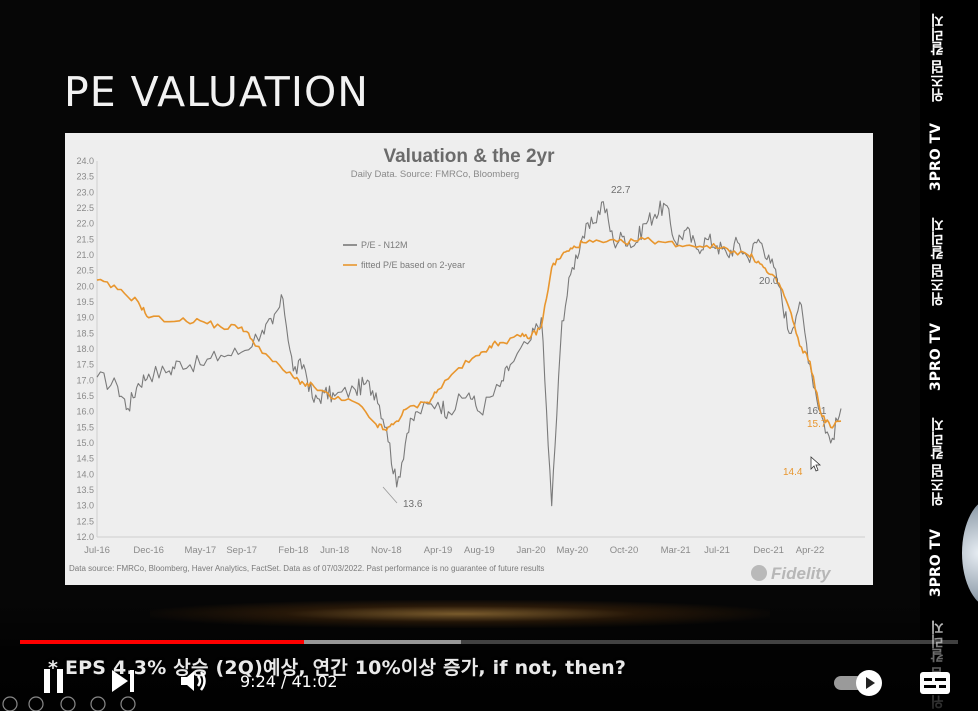  I want to click on settings-icon, so click(935, 683).